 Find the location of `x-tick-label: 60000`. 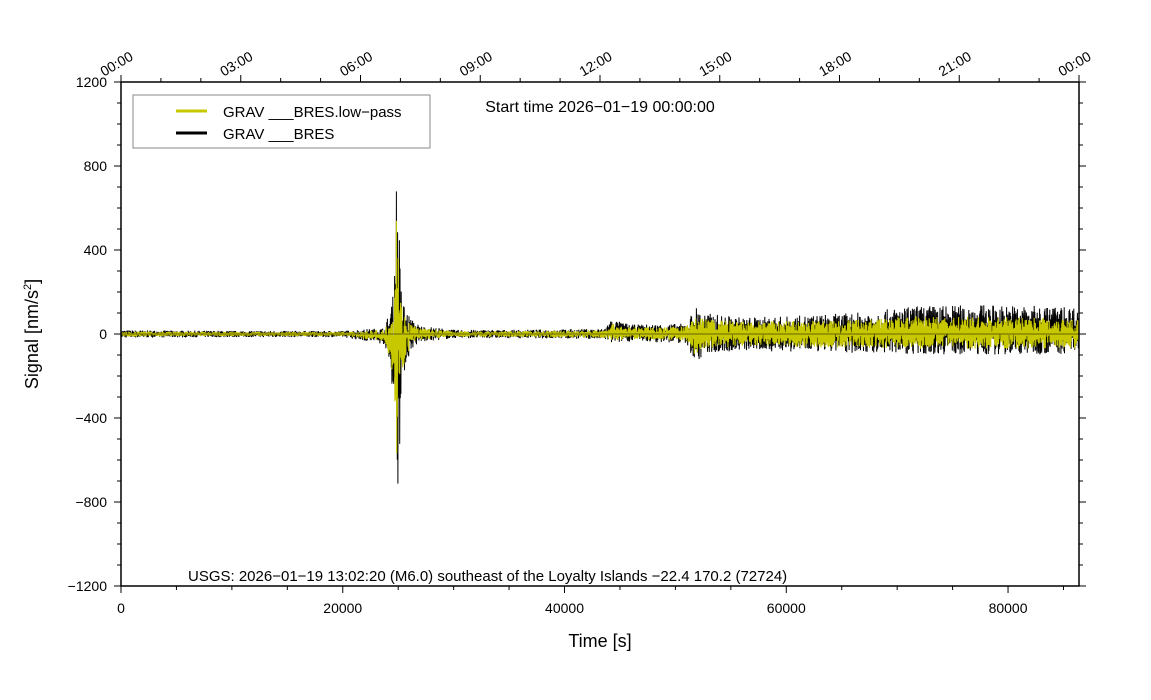

x-tick-label: 60000 is located at coordinates (786, 608).